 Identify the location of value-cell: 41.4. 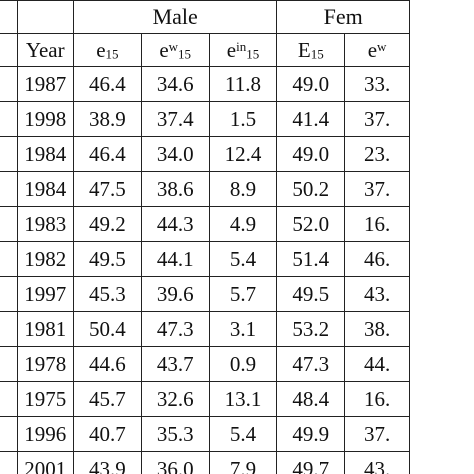
(311, 119).